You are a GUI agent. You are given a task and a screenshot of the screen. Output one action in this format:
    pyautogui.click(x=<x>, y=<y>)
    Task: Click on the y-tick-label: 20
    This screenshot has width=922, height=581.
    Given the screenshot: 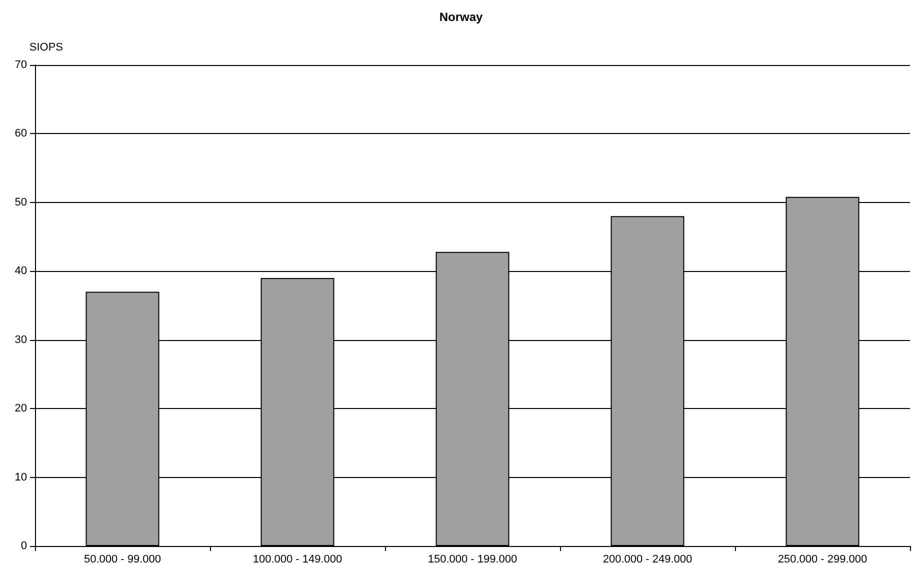 What is the action you would take?
    pyautogui.click(x=20, y=408)
    